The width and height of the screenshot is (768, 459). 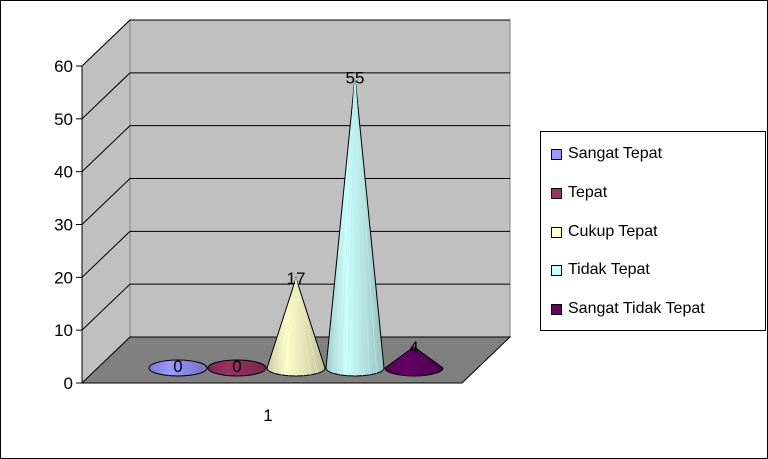 What do you see at coordinates (63, 277) in the screenshot?
I see `y-tick-label-20: 20` at bounding box center [63, 277].